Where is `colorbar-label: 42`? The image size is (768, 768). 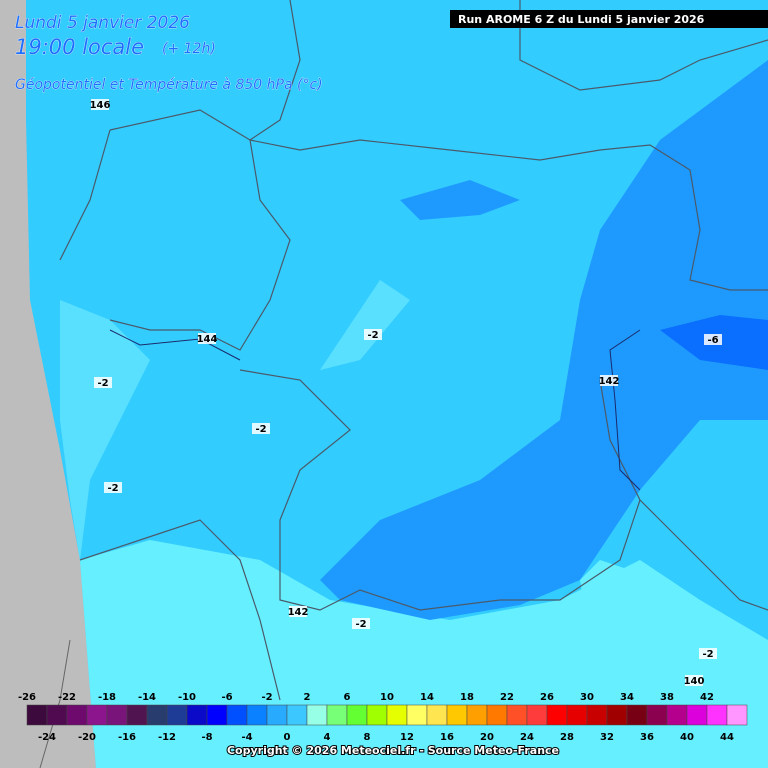
colorbar-label: 42 is located at coordinates (707, 697).